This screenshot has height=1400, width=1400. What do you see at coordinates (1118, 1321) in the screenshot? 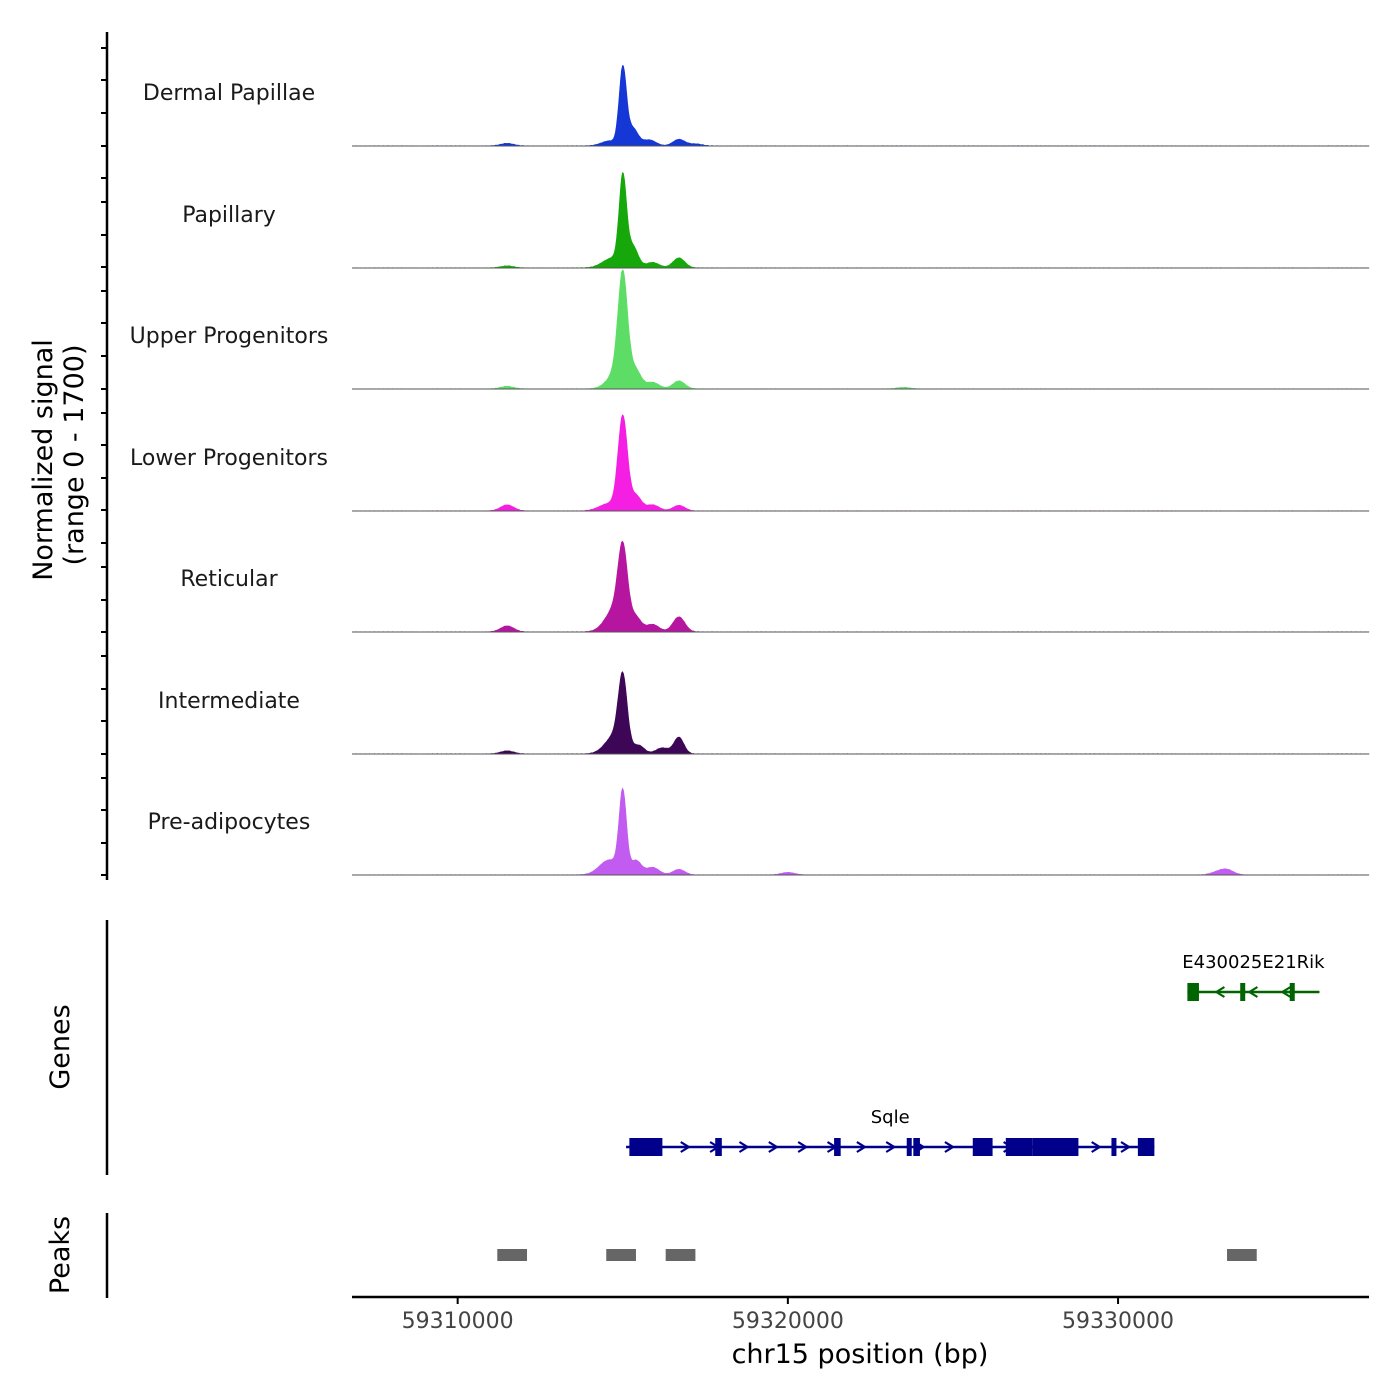
I see `x-tick-label-2: 59330000` at bounding box center [1118, 1321].